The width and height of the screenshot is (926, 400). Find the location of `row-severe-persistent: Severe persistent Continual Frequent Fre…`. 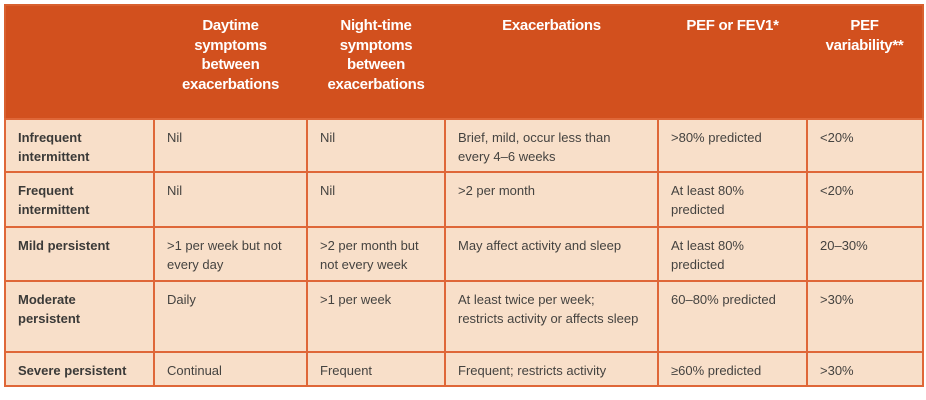

row-severe-persistent: Severe persistent Continual Frequent Fre… is located at coordinates (464, 369).